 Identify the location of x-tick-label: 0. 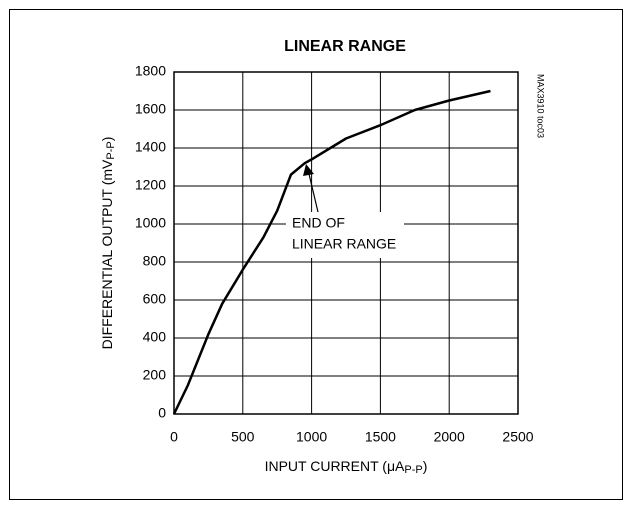
(174, 437).